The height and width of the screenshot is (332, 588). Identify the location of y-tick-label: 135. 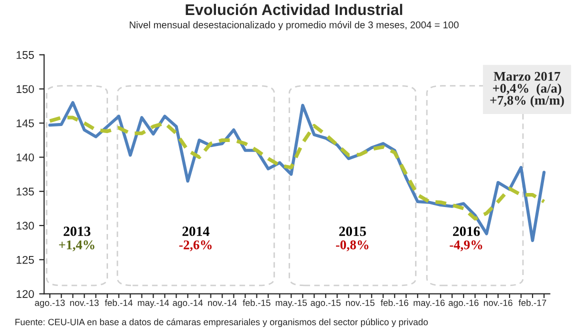
(25, 192).